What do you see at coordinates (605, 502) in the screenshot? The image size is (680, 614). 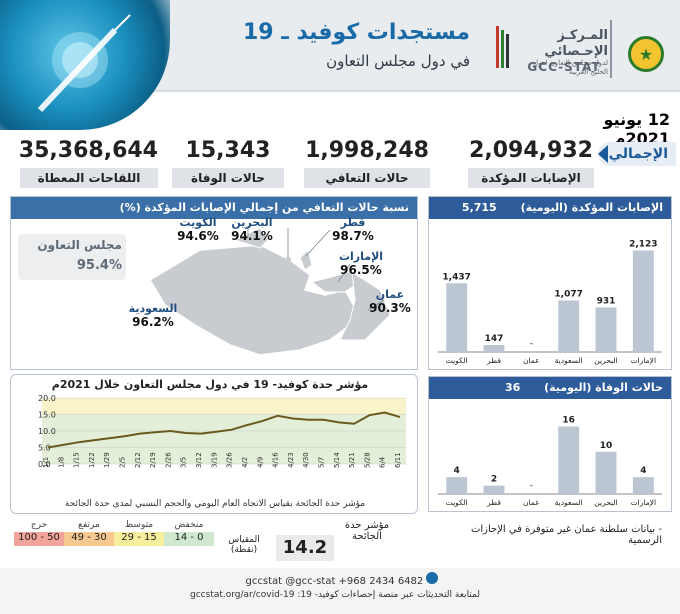 I see `deaths-category-label: البحرين` at bounding box center [605, 502].